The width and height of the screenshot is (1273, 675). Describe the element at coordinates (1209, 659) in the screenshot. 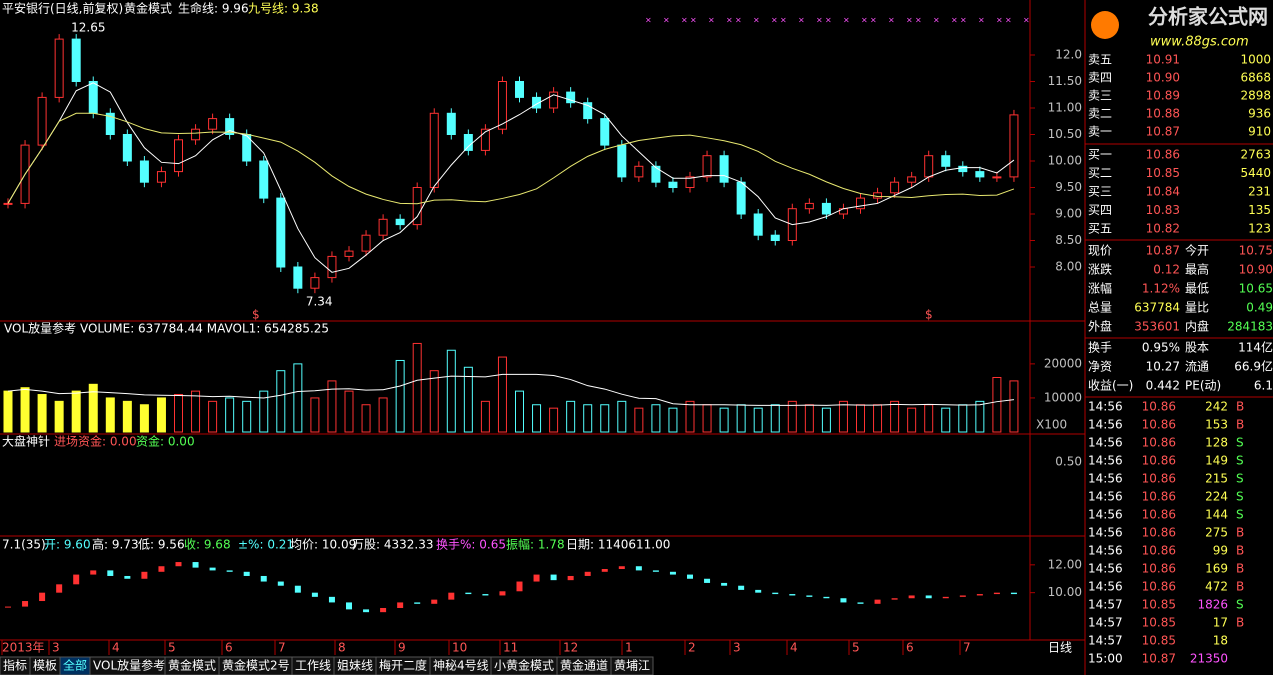

I see `trade-volume: 21350` at that location.